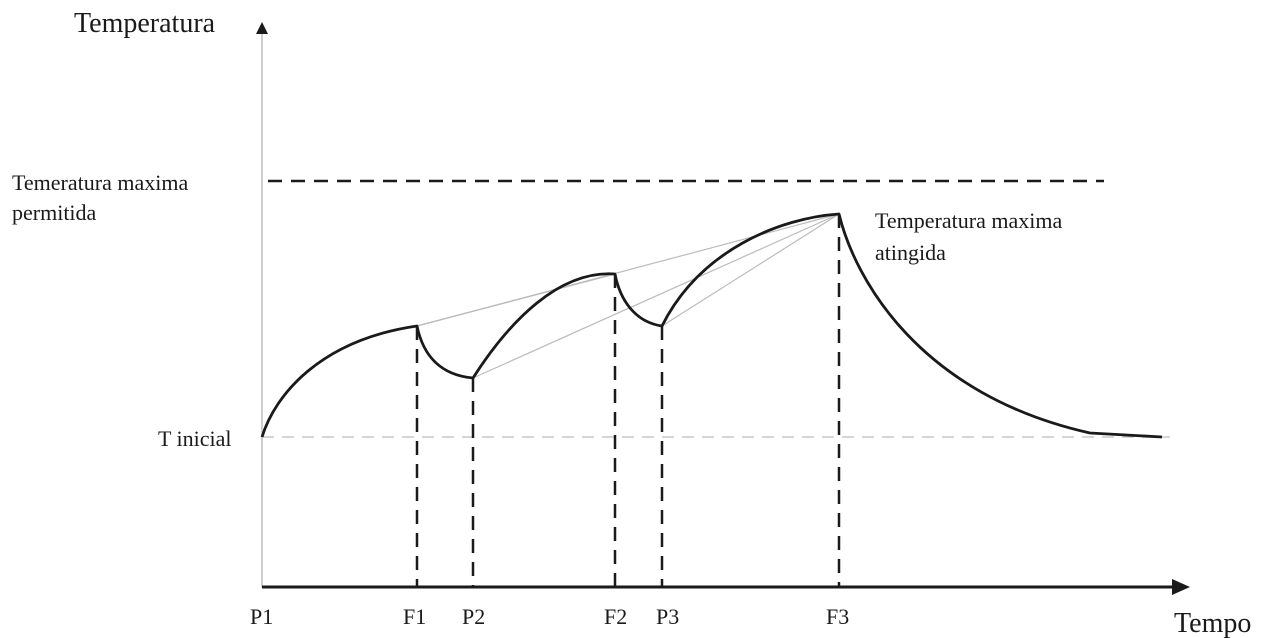 This screenshot has height=638, width=1282. I want to click on max-reached-label-line1: Temperatura maxima, so click(968, 220).